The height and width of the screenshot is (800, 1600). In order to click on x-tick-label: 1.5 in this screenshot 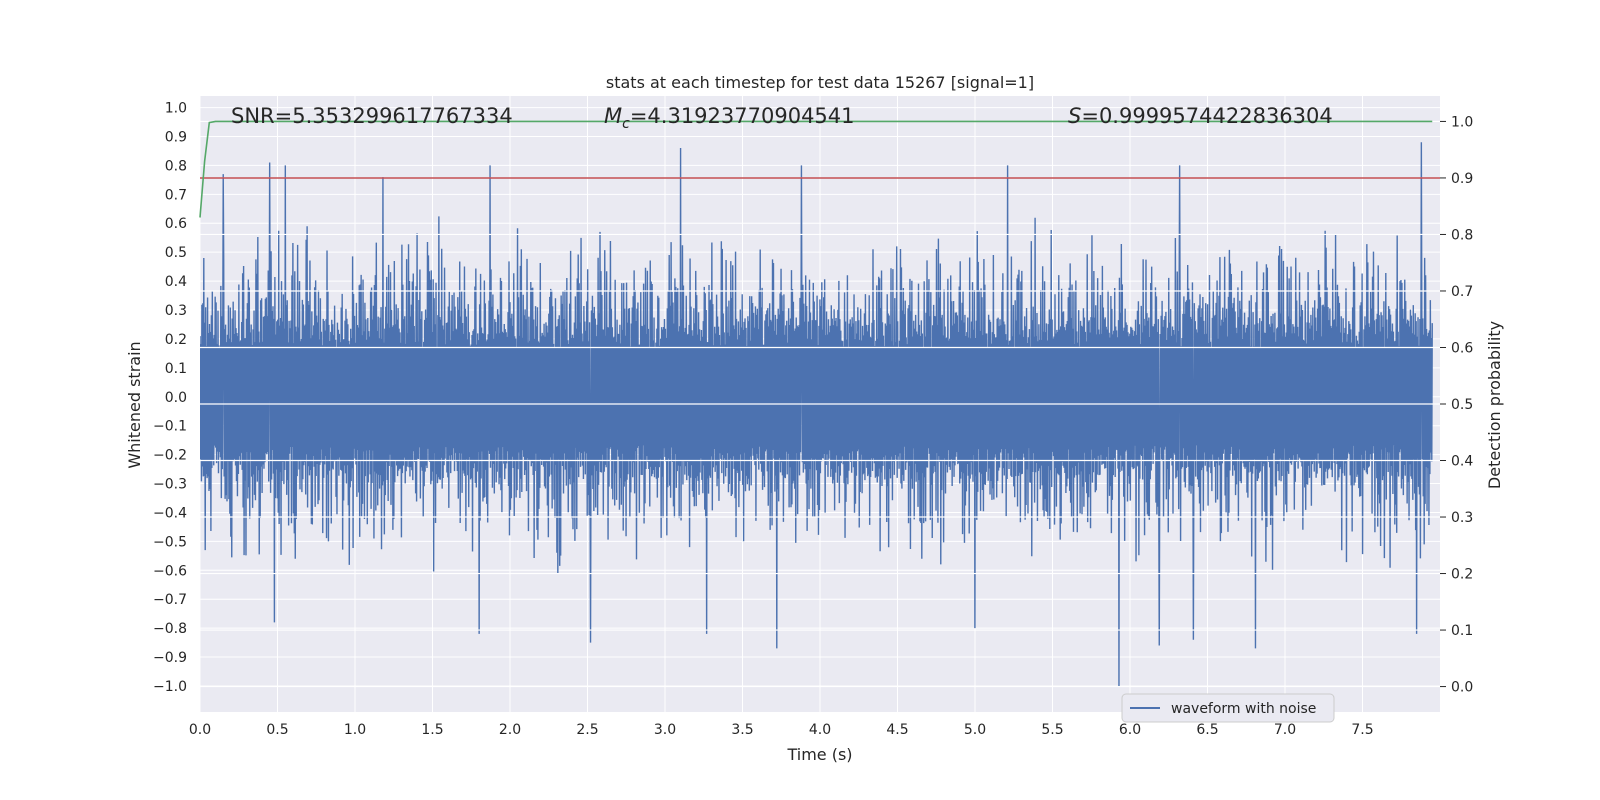, I will do `click(432, 730)`.